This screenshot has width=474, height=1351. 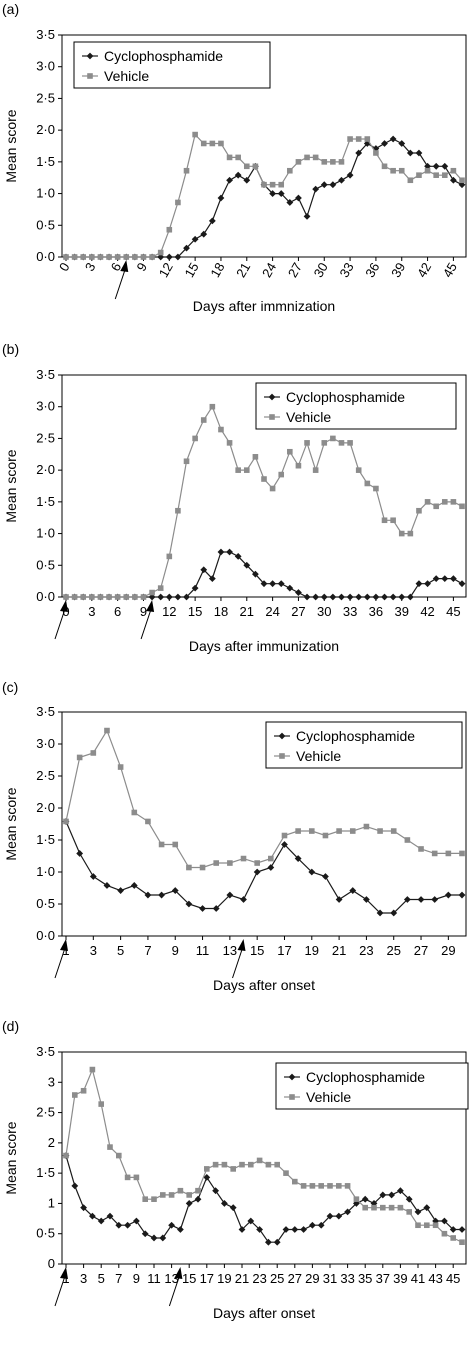 What do you see at coordinates (264, 501) in the screenshot?
I see `series-line-vehicle` at bounding box center [264, 501].